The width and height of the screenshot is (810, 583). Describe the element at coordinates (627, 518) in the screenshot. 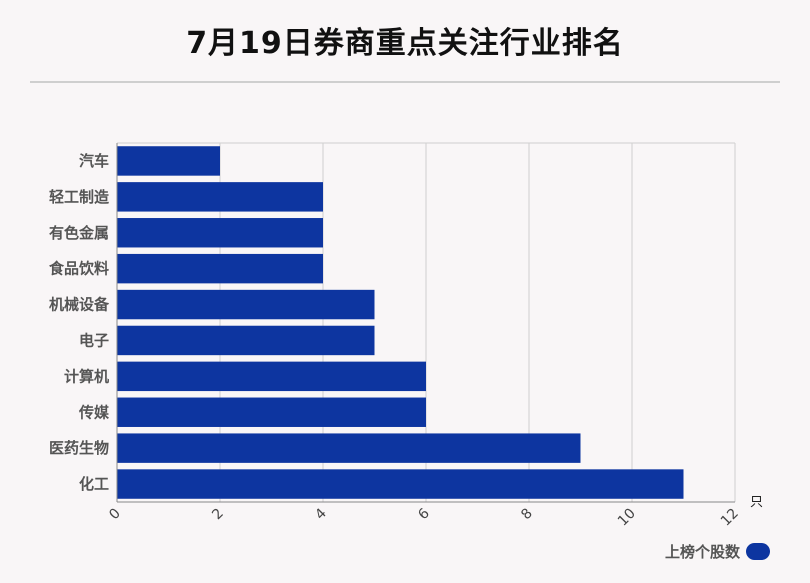

I see `x-tick-label: 10` at that location.